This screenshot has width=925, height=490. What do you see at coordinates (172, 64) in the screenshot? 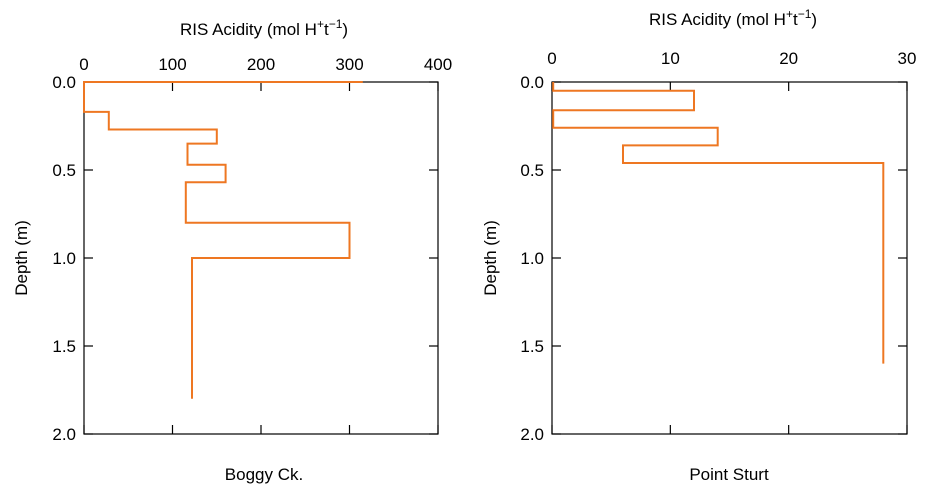
I see `x-tick-label: 100` at bounding box center [172, 64].